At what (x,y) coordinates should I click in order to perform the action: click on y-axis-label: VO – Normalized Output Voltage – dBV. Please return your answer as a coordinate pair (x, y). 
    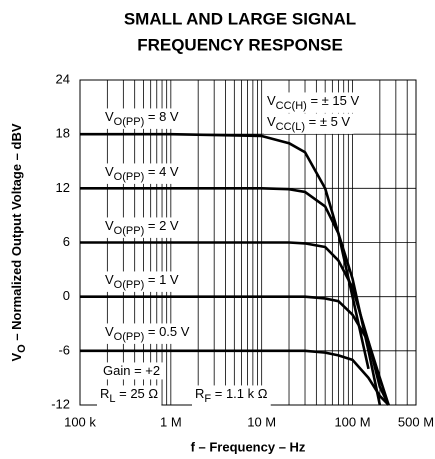
    Looking at the image, I should click on (18, 242).